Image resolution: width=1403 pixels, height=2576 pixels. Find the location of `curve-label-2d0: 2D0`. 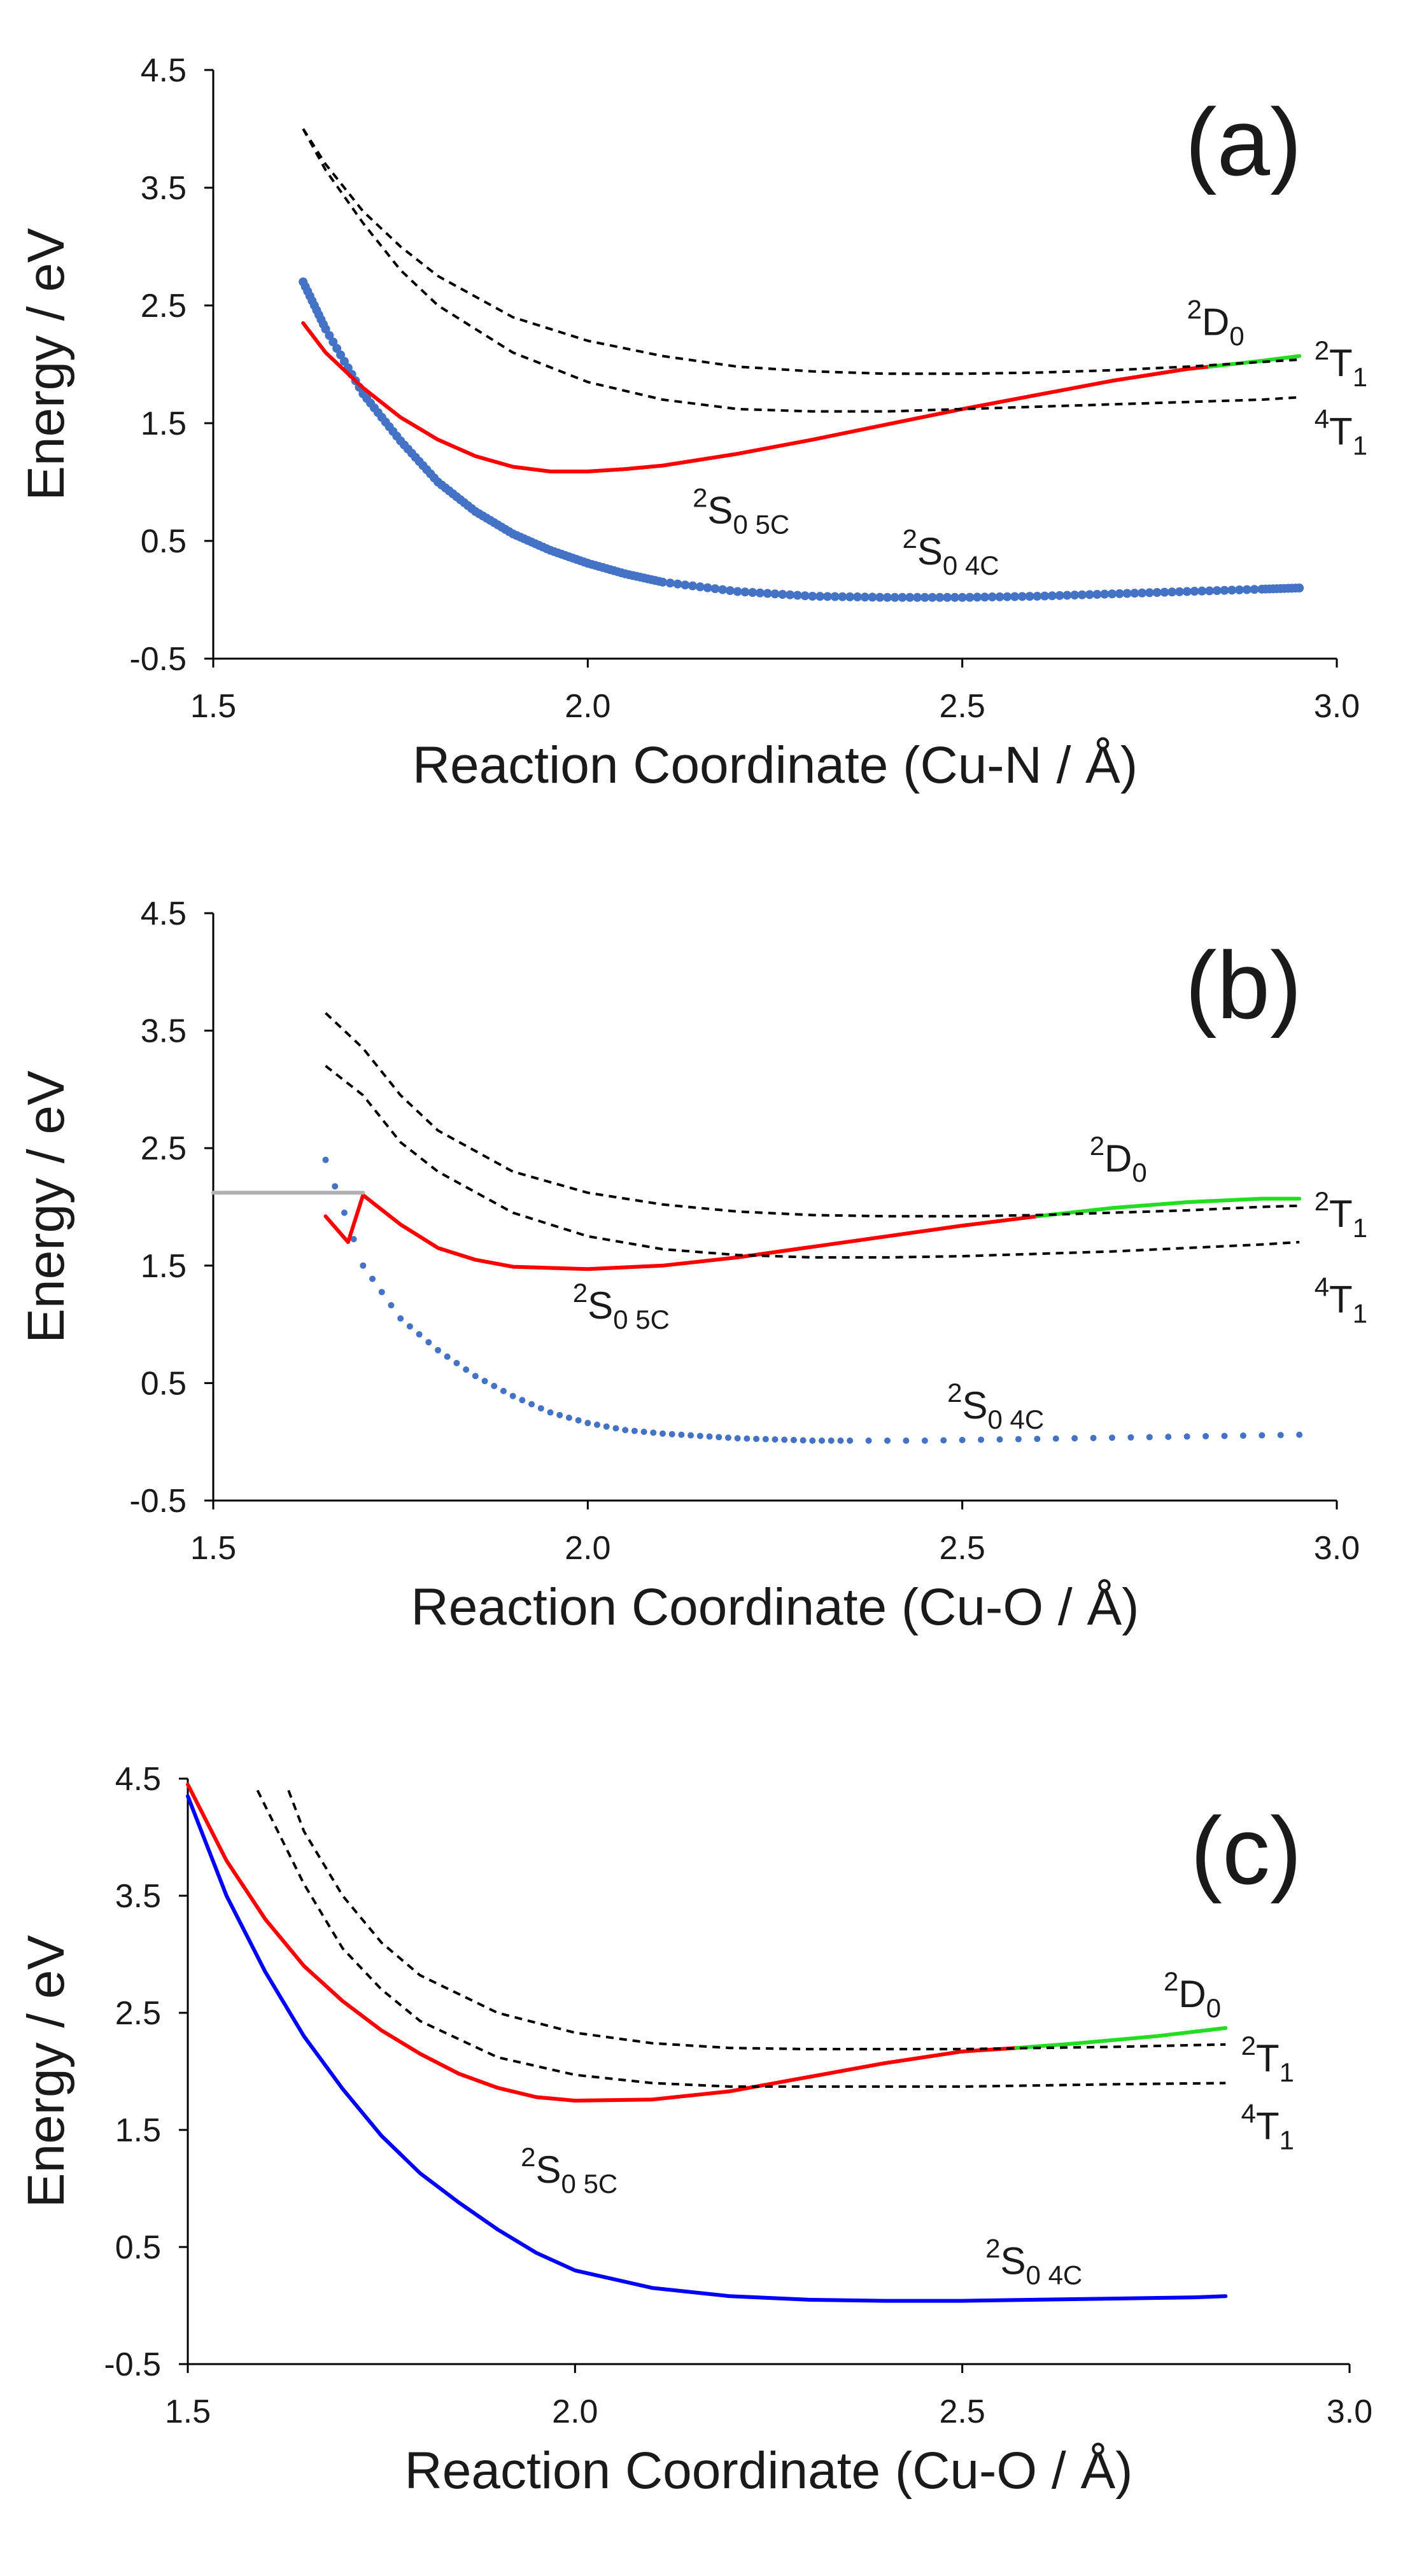

curve-label-2d0: 2D0 is located at coordinates (1118, 1159).